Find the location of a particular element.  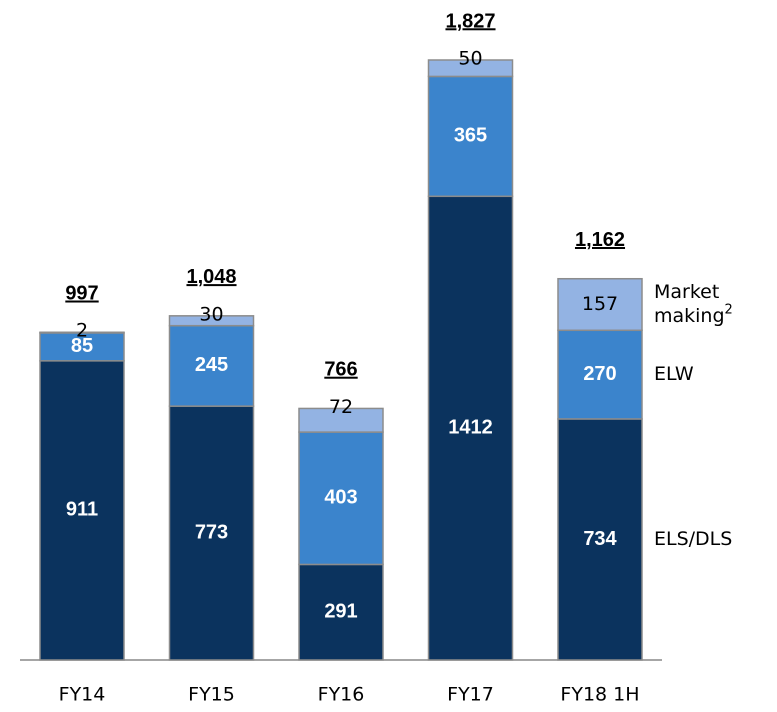

data-label: 72 is located at coordinates (341, 407).